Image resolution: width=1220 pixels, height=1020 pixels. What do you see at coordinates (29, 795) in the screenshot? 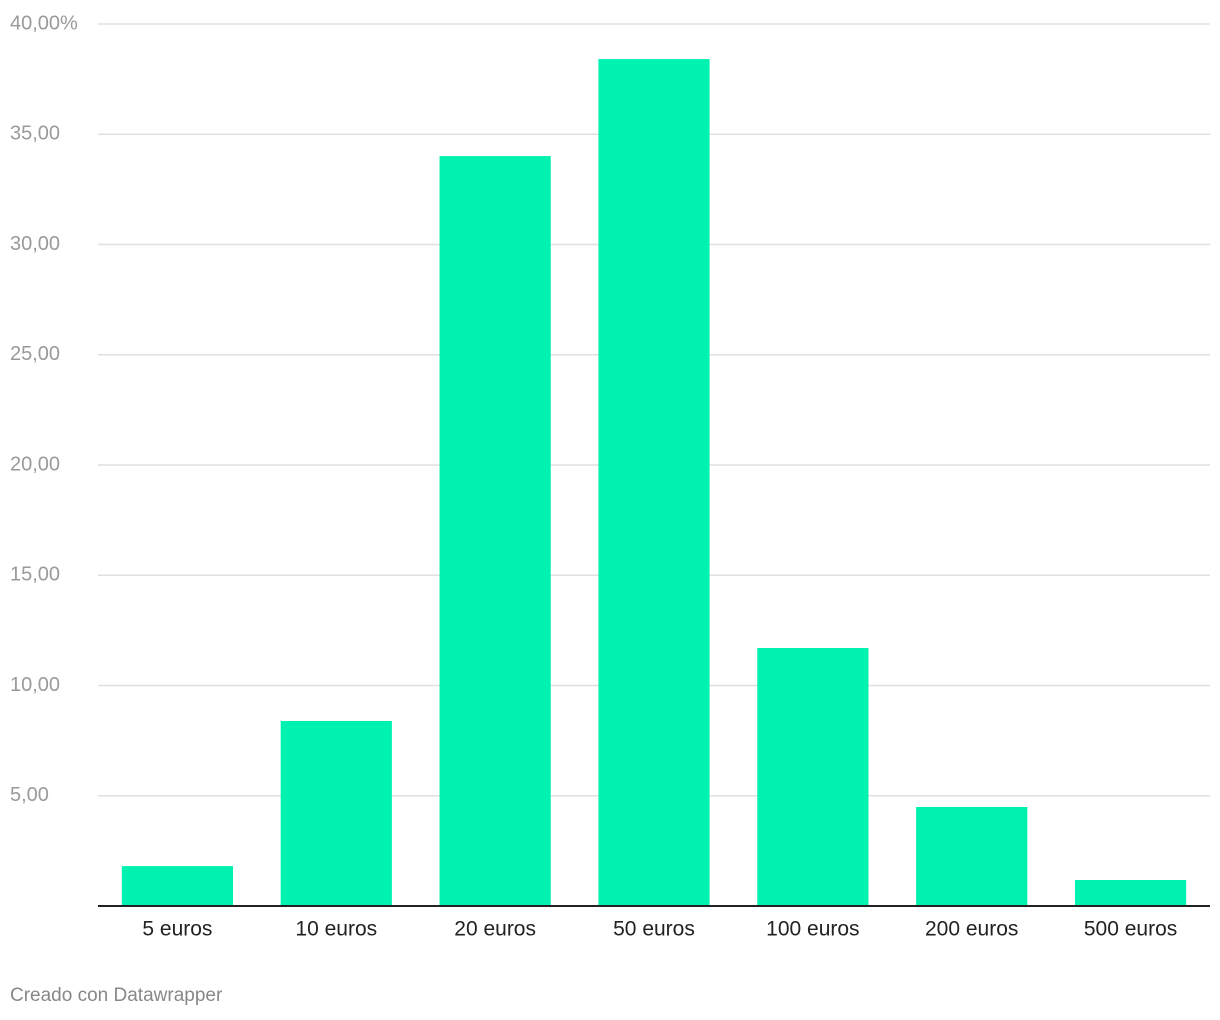
I see `y-tick-label: 5,00` at bounding box center [29, 795].